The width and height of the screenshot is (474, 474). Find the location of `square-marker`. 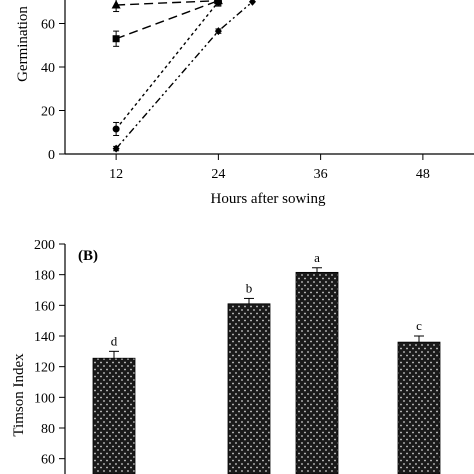

square-marker is located at coordinates (116, 39).